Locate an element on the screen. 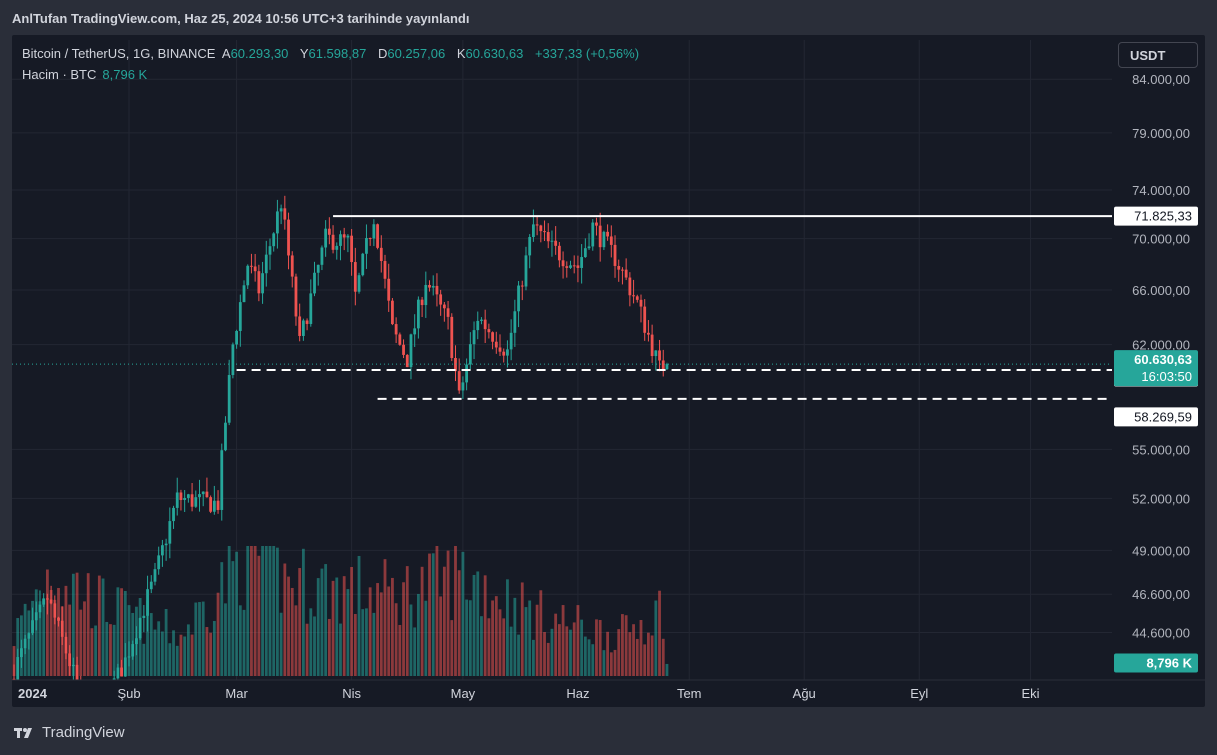  high-label: Y is located at coordinates (304, 53).